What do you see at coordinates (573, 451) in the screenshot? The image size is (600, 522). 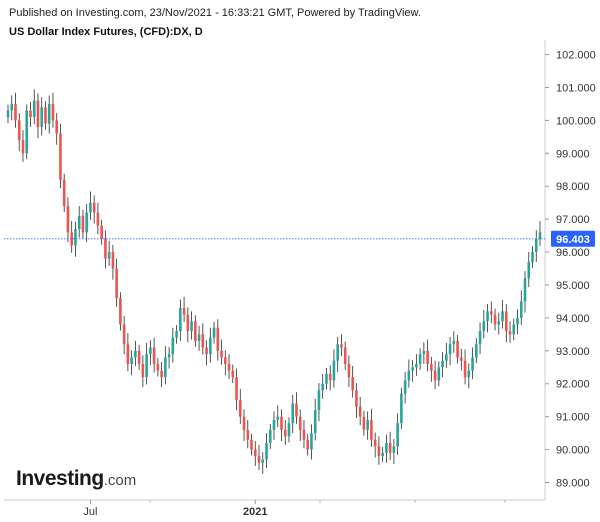 I see `y-tick-label: 90.000` at bounding box center [573, 451].